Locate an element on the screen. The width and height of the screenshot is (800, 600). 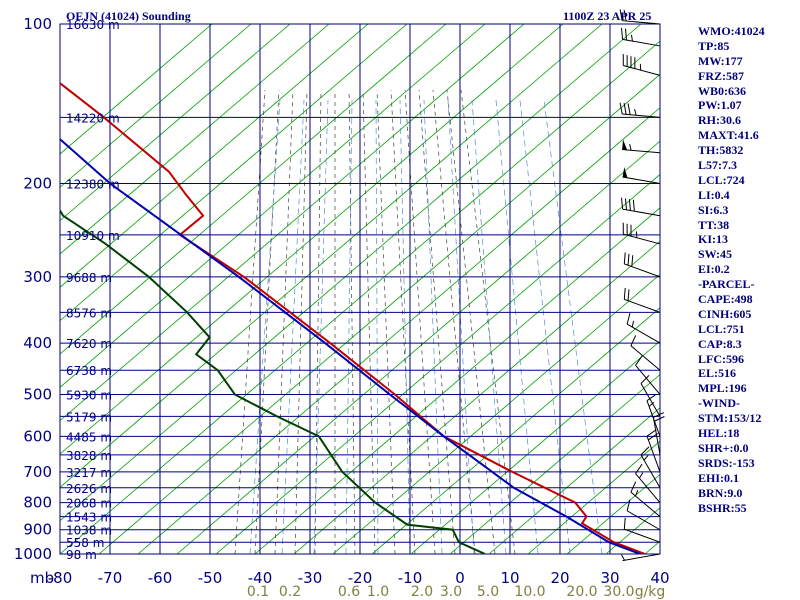
stat-item: EL:516 is located at coordinates (717, 373).